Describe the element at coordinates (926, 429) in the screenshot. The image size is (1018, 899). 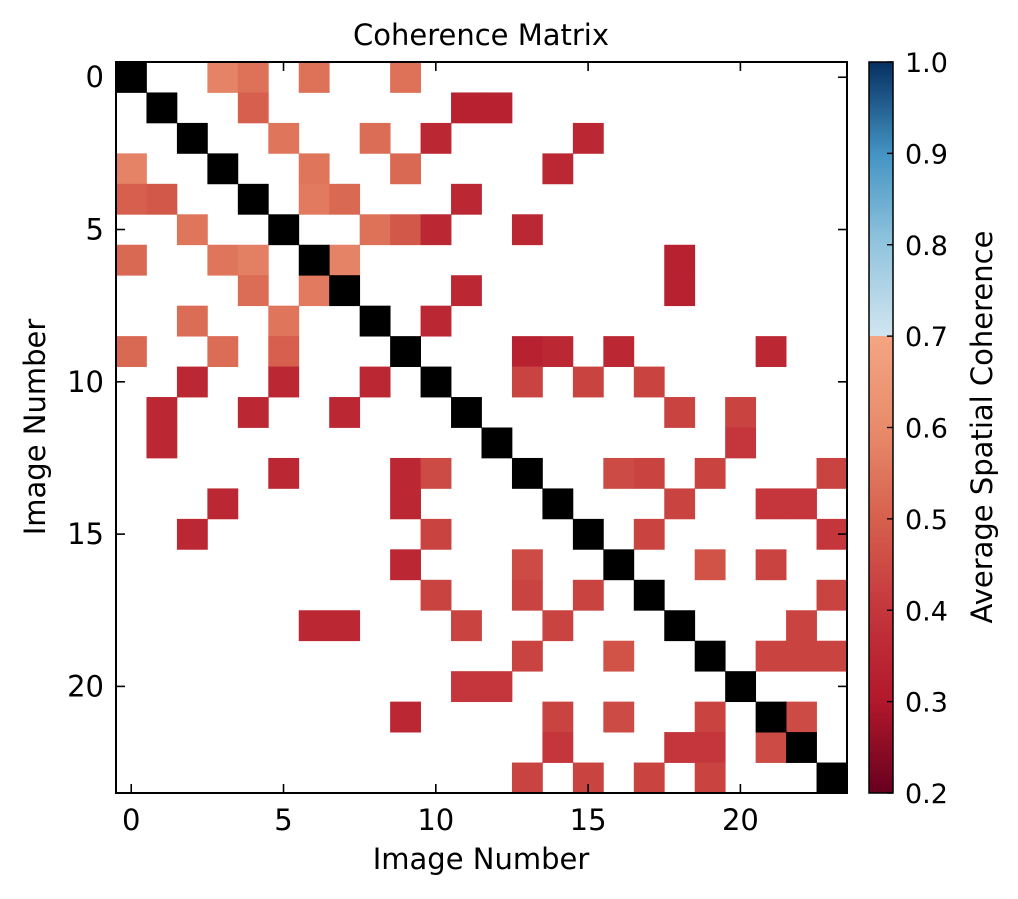
I see `colorbar-tick-label: 0.6` at that location.